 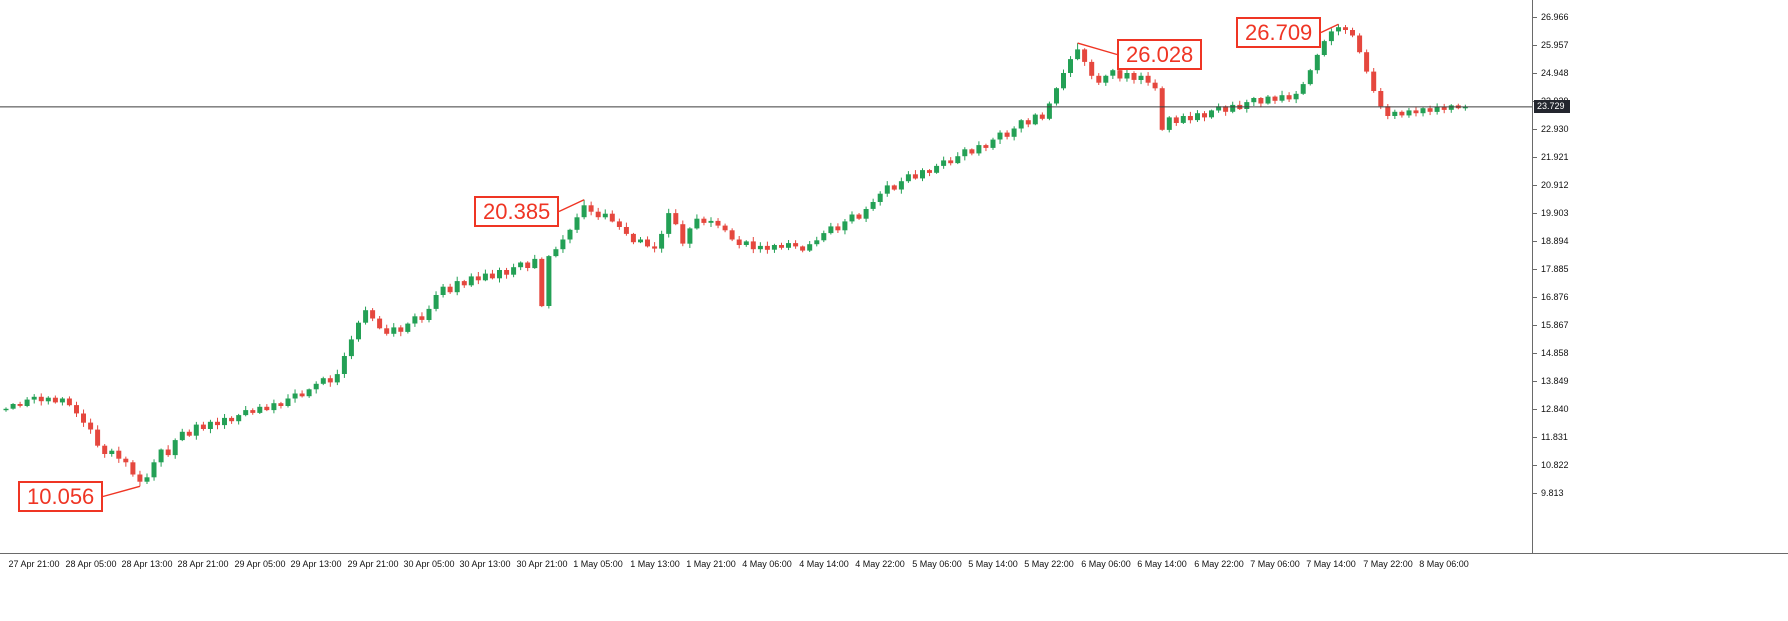 I want to click on price-annotation: 10.056, so click(x=61, y=496).